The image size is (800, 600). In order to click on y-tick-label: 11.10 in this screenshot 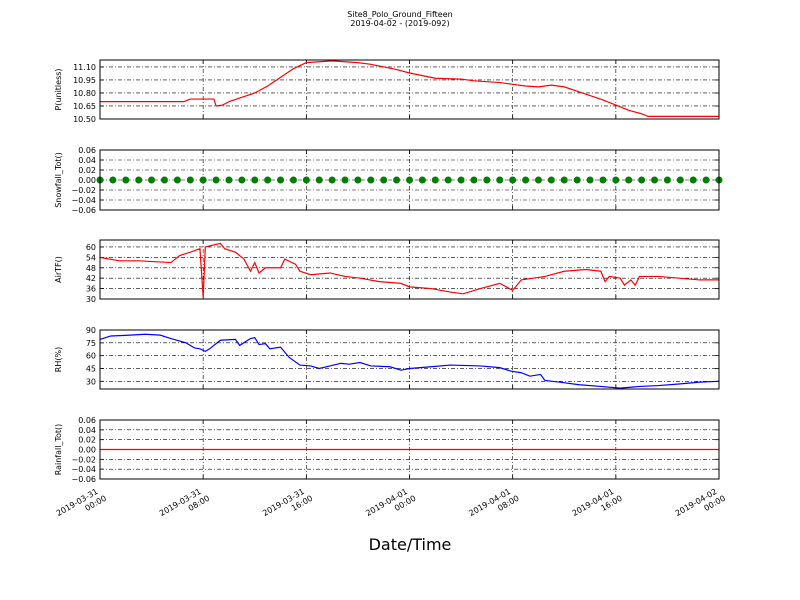, I will do `click(84, 67)`.